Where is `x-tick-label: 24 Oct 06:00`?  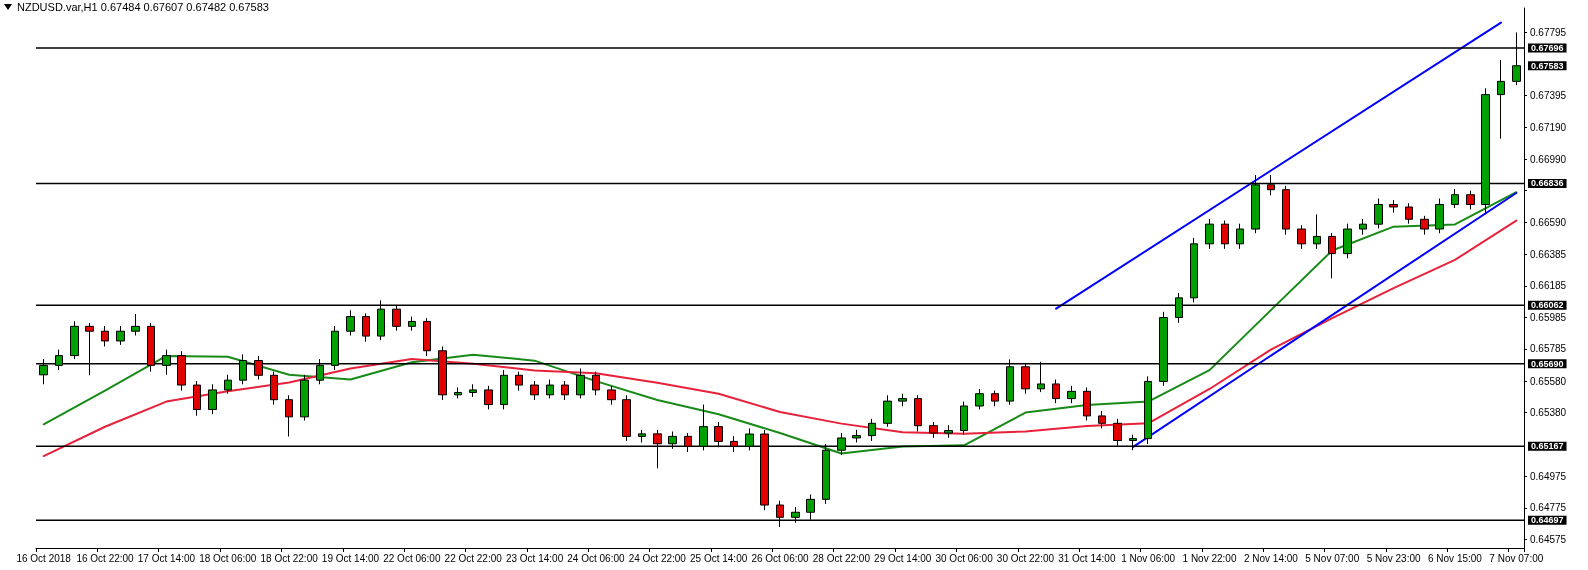
x-tick-label: 24 Oct 06:00 is located at coordinates (596, 558).